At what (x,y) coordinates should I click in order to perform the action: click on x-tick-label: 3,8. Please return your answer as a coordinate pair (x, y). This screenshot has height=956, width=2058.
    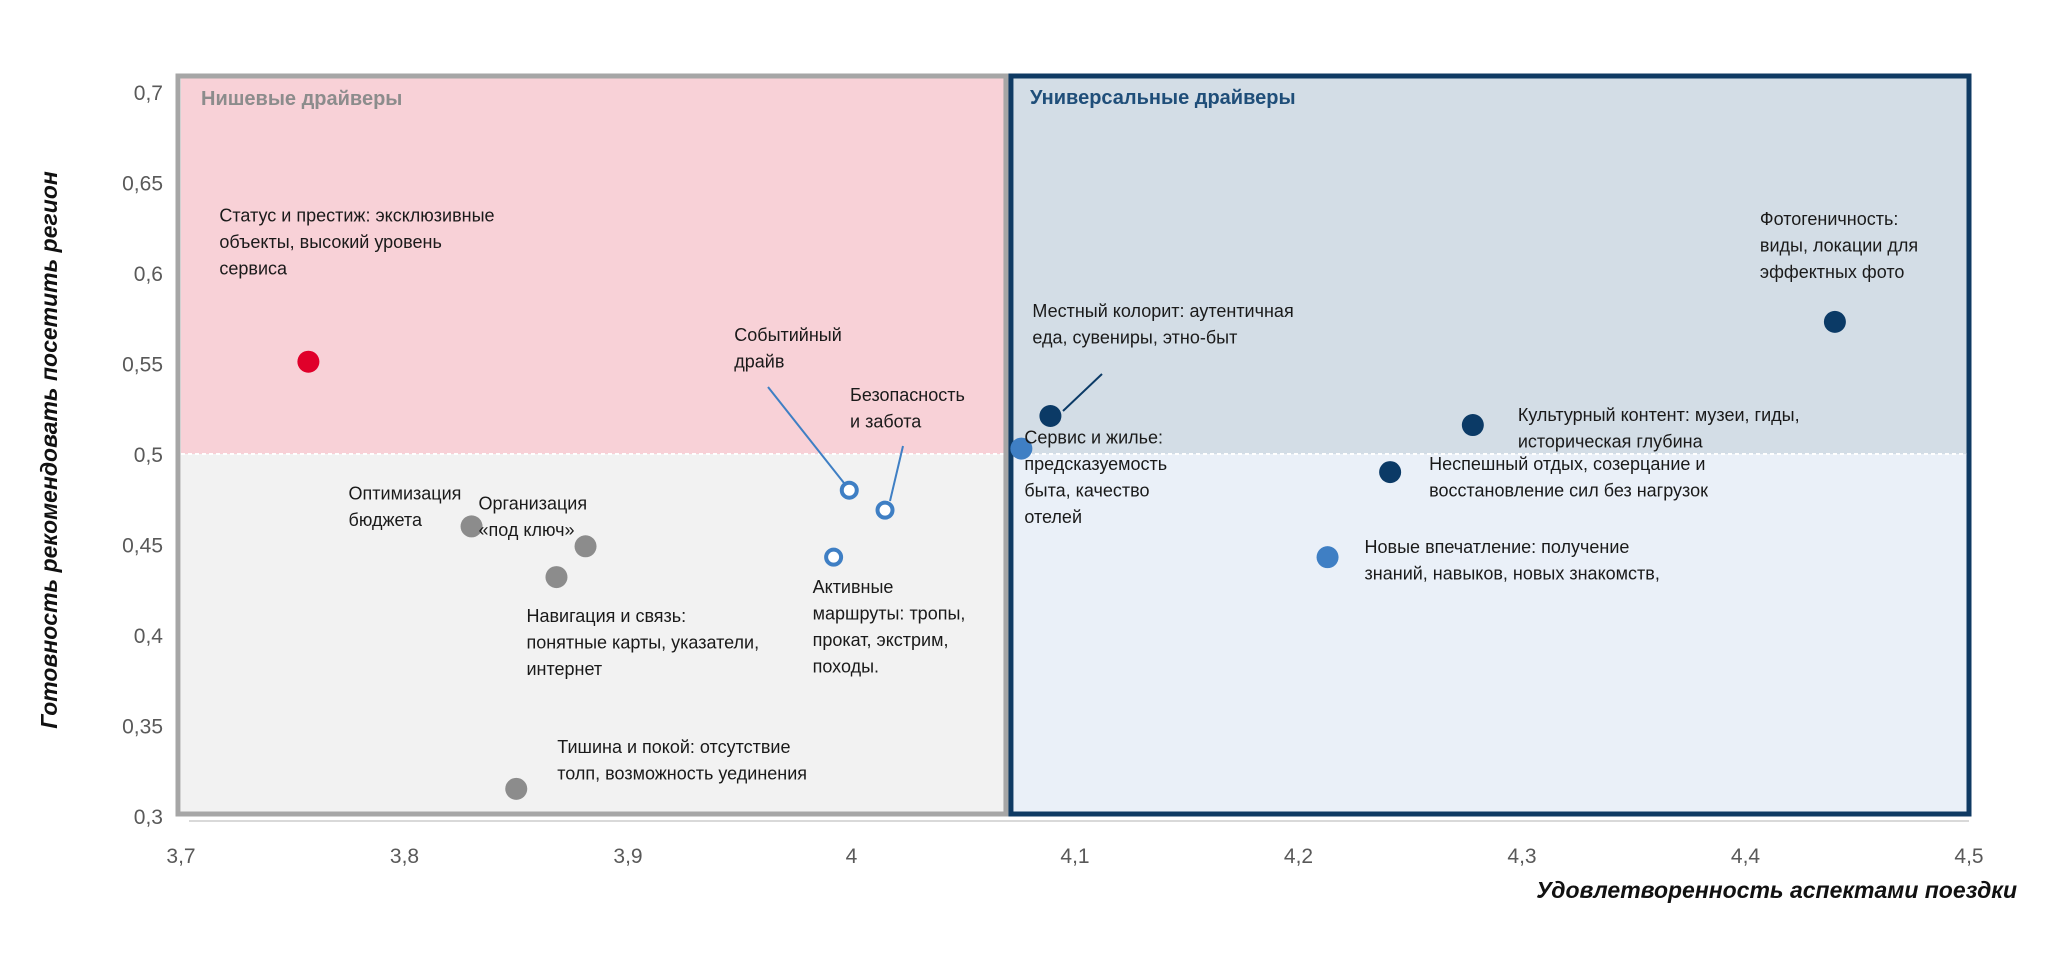
    Looking at the image, I should click on (404, 856).